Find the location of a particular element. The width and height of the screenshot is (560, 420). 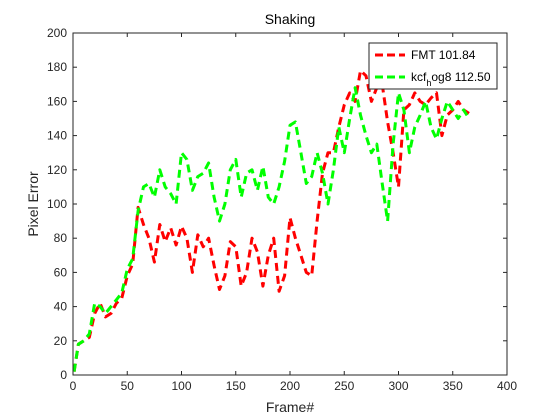

legend-label-2: kcfhog8 112.50 is located at coordinates (451, 79).